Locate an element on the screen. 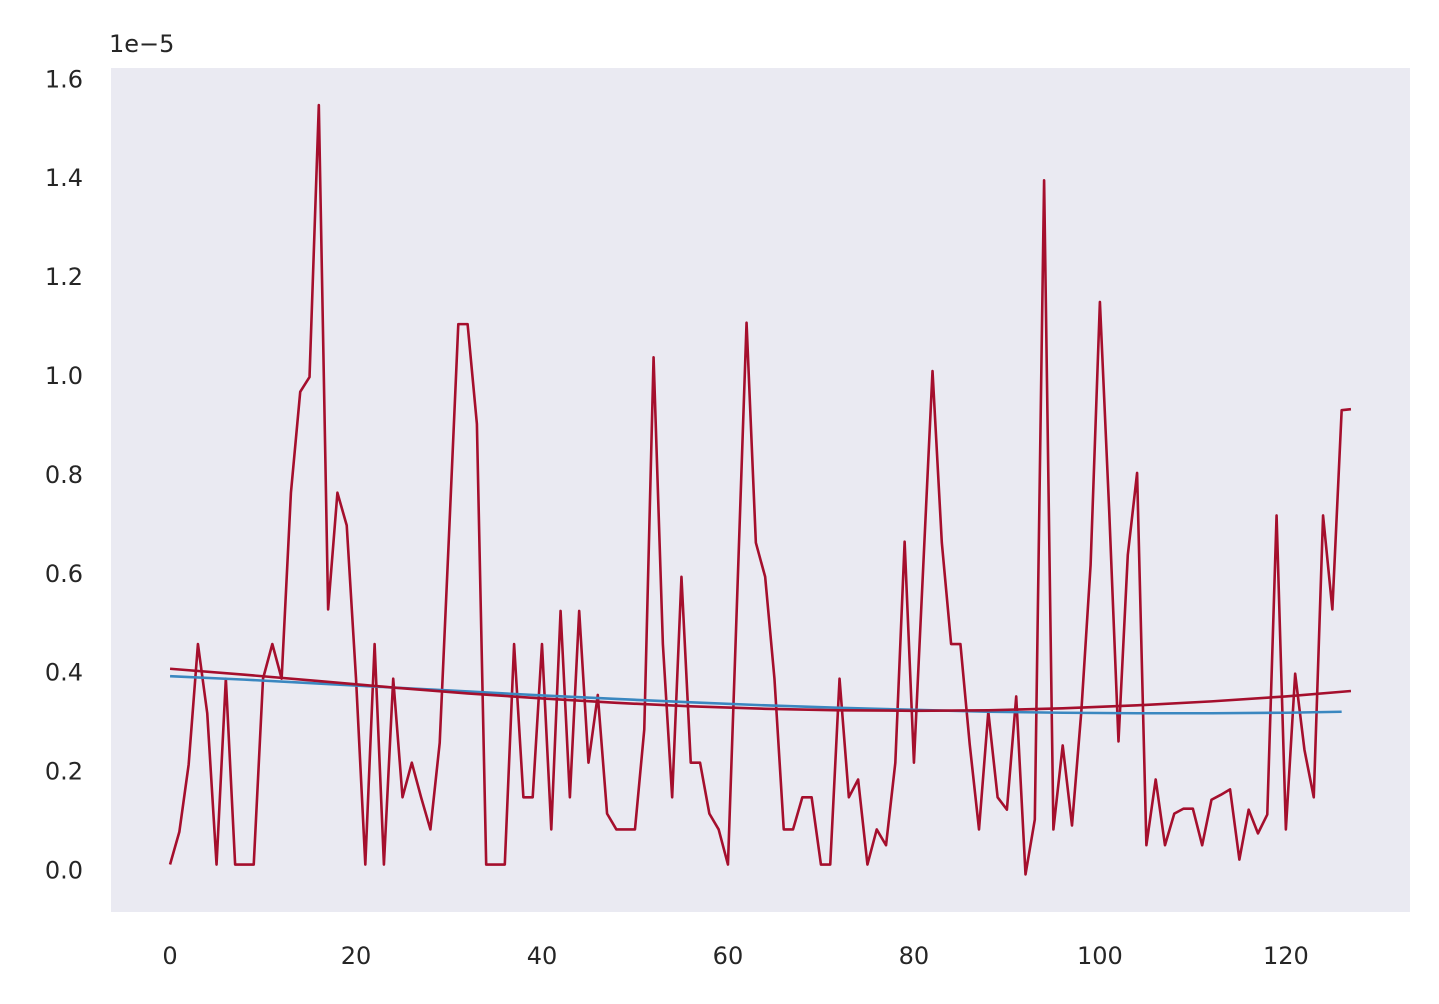 The height and width of the screenshot is (1004, 1439). x-tick-label: 120 is located at coordinates (1286, 956).